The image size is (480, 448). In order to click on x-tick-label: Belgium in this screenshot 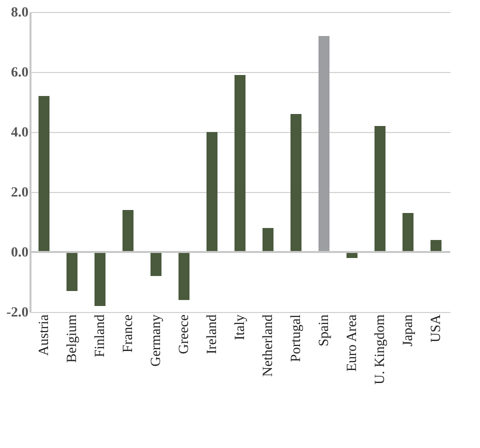, I will do `click(72, 338)`.